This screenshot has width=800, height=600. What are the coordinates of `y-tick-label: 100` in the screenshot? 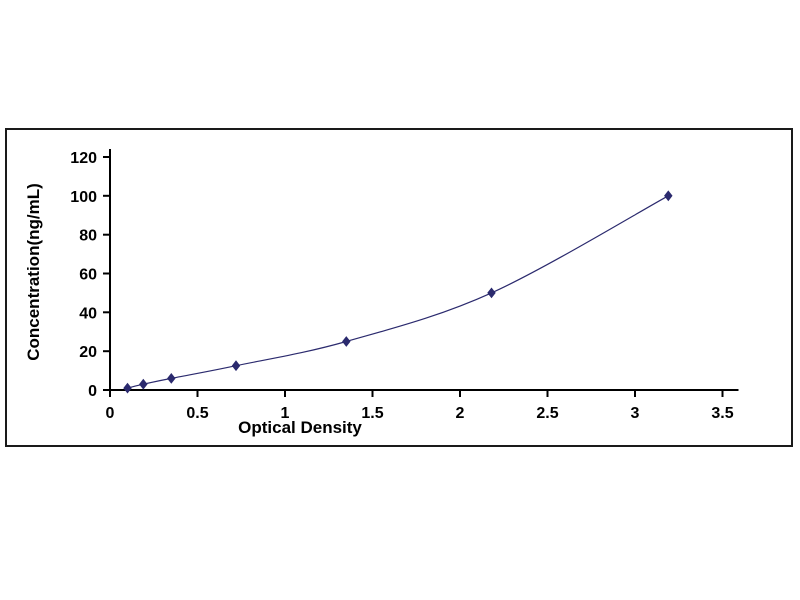 It's located at (83, 197).